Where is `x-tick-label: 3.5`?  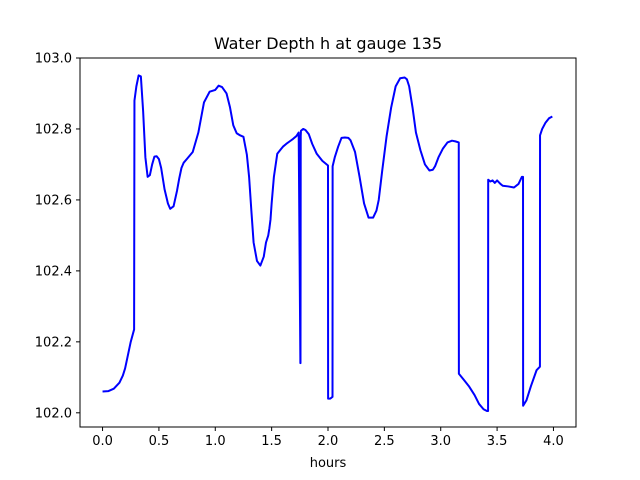
x-tick-label: 3.5 is located at coordinates (497, 441).